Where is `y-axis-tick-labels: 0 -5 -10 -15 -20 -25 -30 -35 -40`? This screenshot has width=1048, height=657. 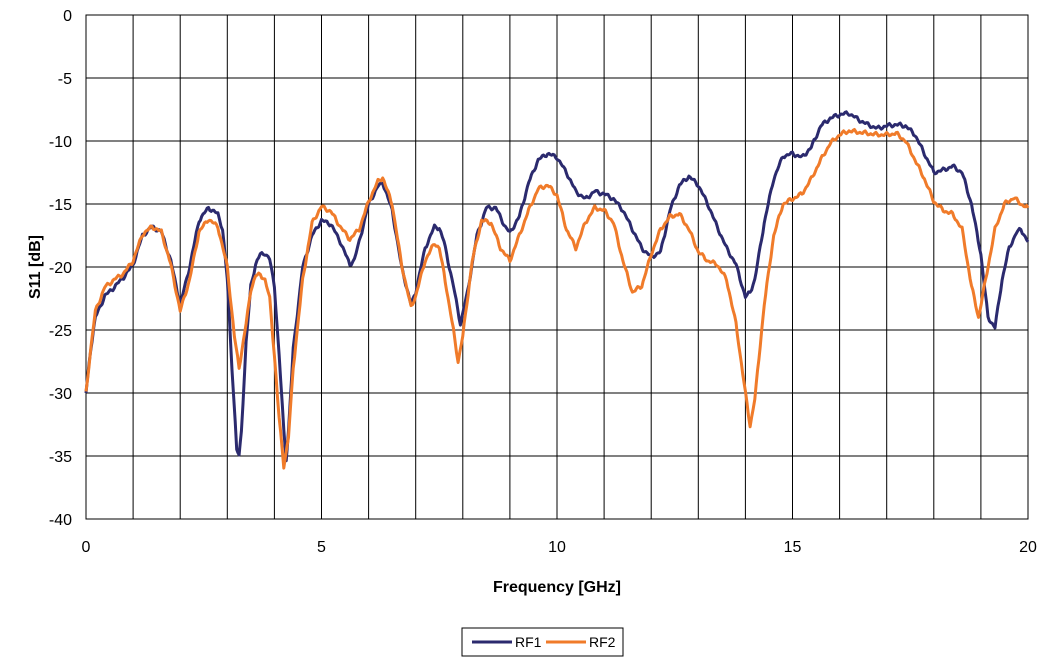 y-axis-tick-labels: 0 -5 -10 -15 -20 -25 -30 -35 -40 is located at coordinates (60, 268).